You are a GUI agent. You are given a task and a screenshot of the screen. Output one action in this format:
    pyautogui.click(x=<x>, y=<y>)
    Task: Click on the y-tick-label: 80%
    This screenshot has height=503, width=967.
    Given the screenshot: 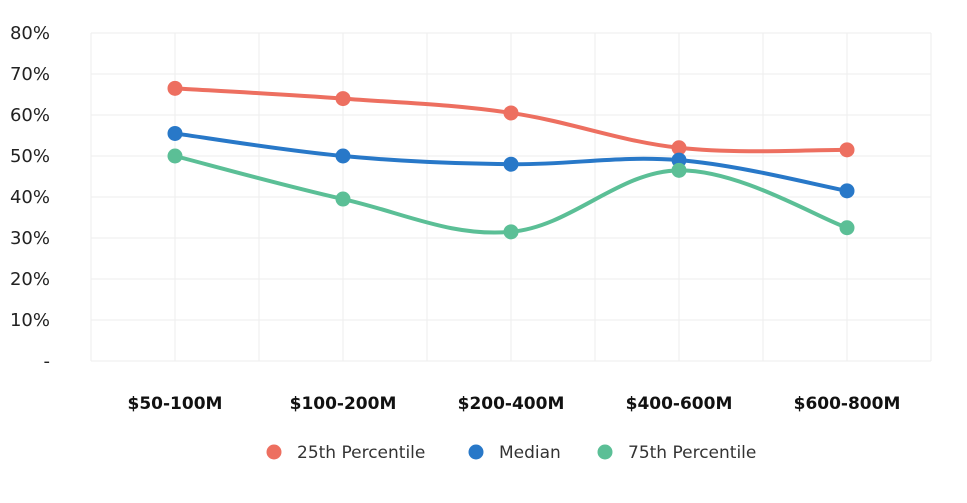 What is the action you would take?
    pyautogui.click(x=30, y=33)
    